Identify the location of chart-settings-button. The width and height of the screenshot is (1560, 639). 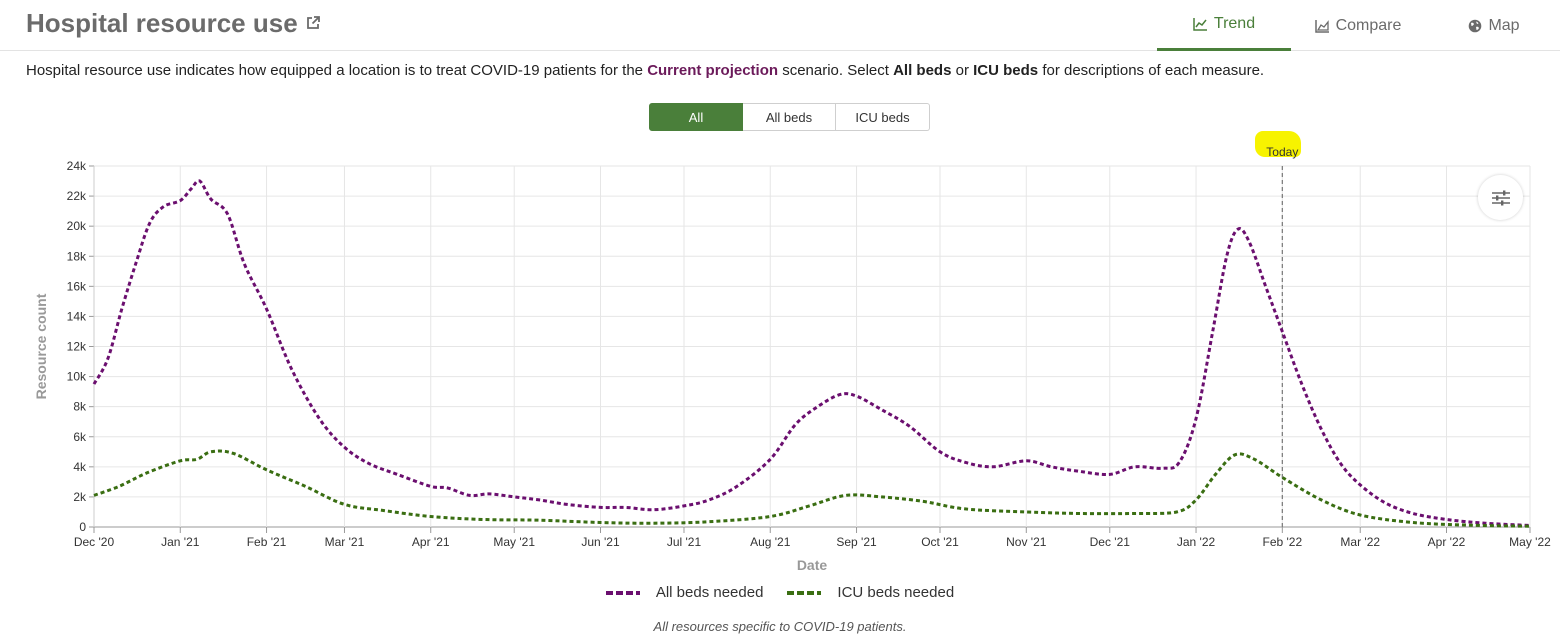
(1500, 197).